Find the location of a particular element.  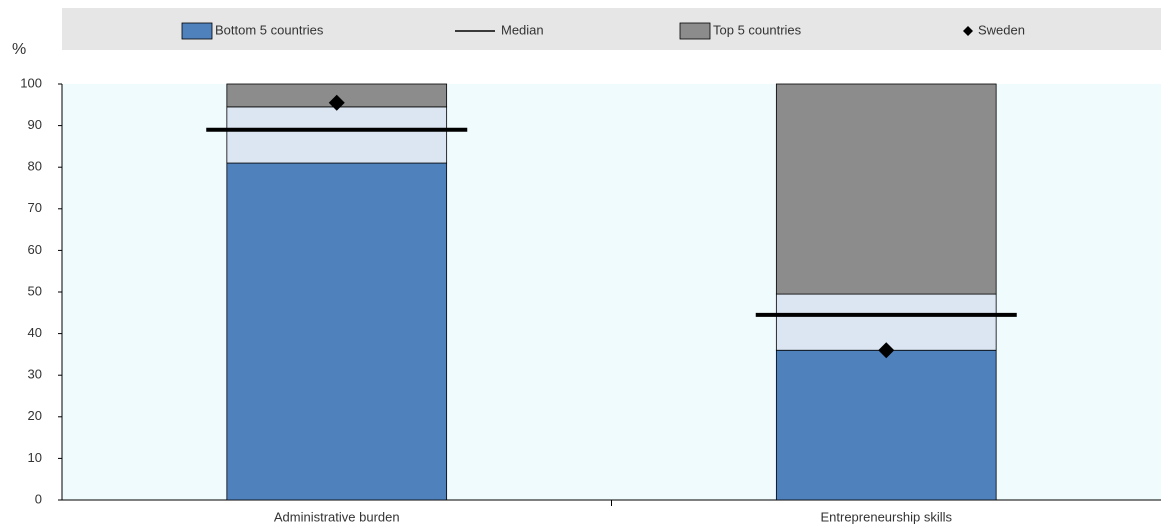

x-tick-label: Entrepreneurship skills is located at coordinates (886, 516).